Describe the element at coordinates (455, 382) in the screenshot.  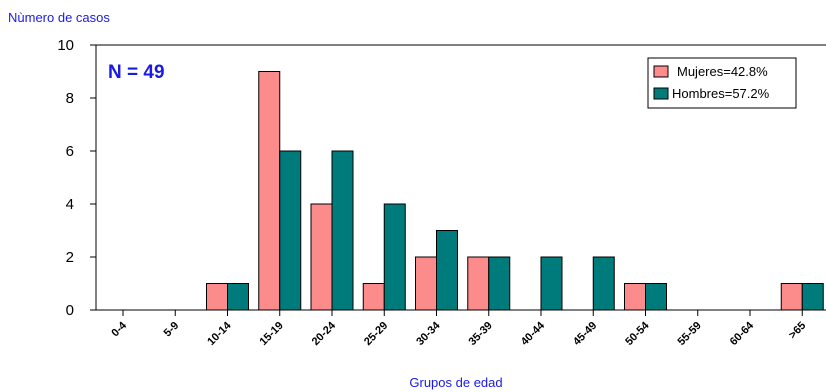
I see `x-axis-title: Grupos de edad` at that location.